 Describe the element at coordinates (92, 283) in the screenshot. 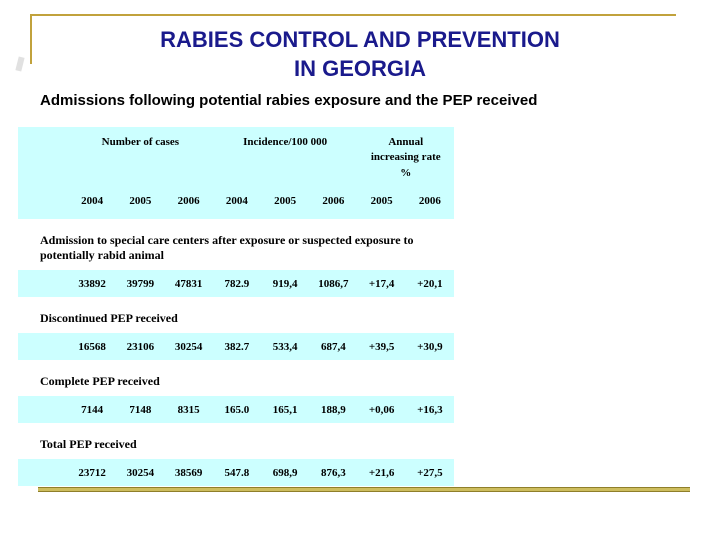

I see `data-cell: 33892` at that location.